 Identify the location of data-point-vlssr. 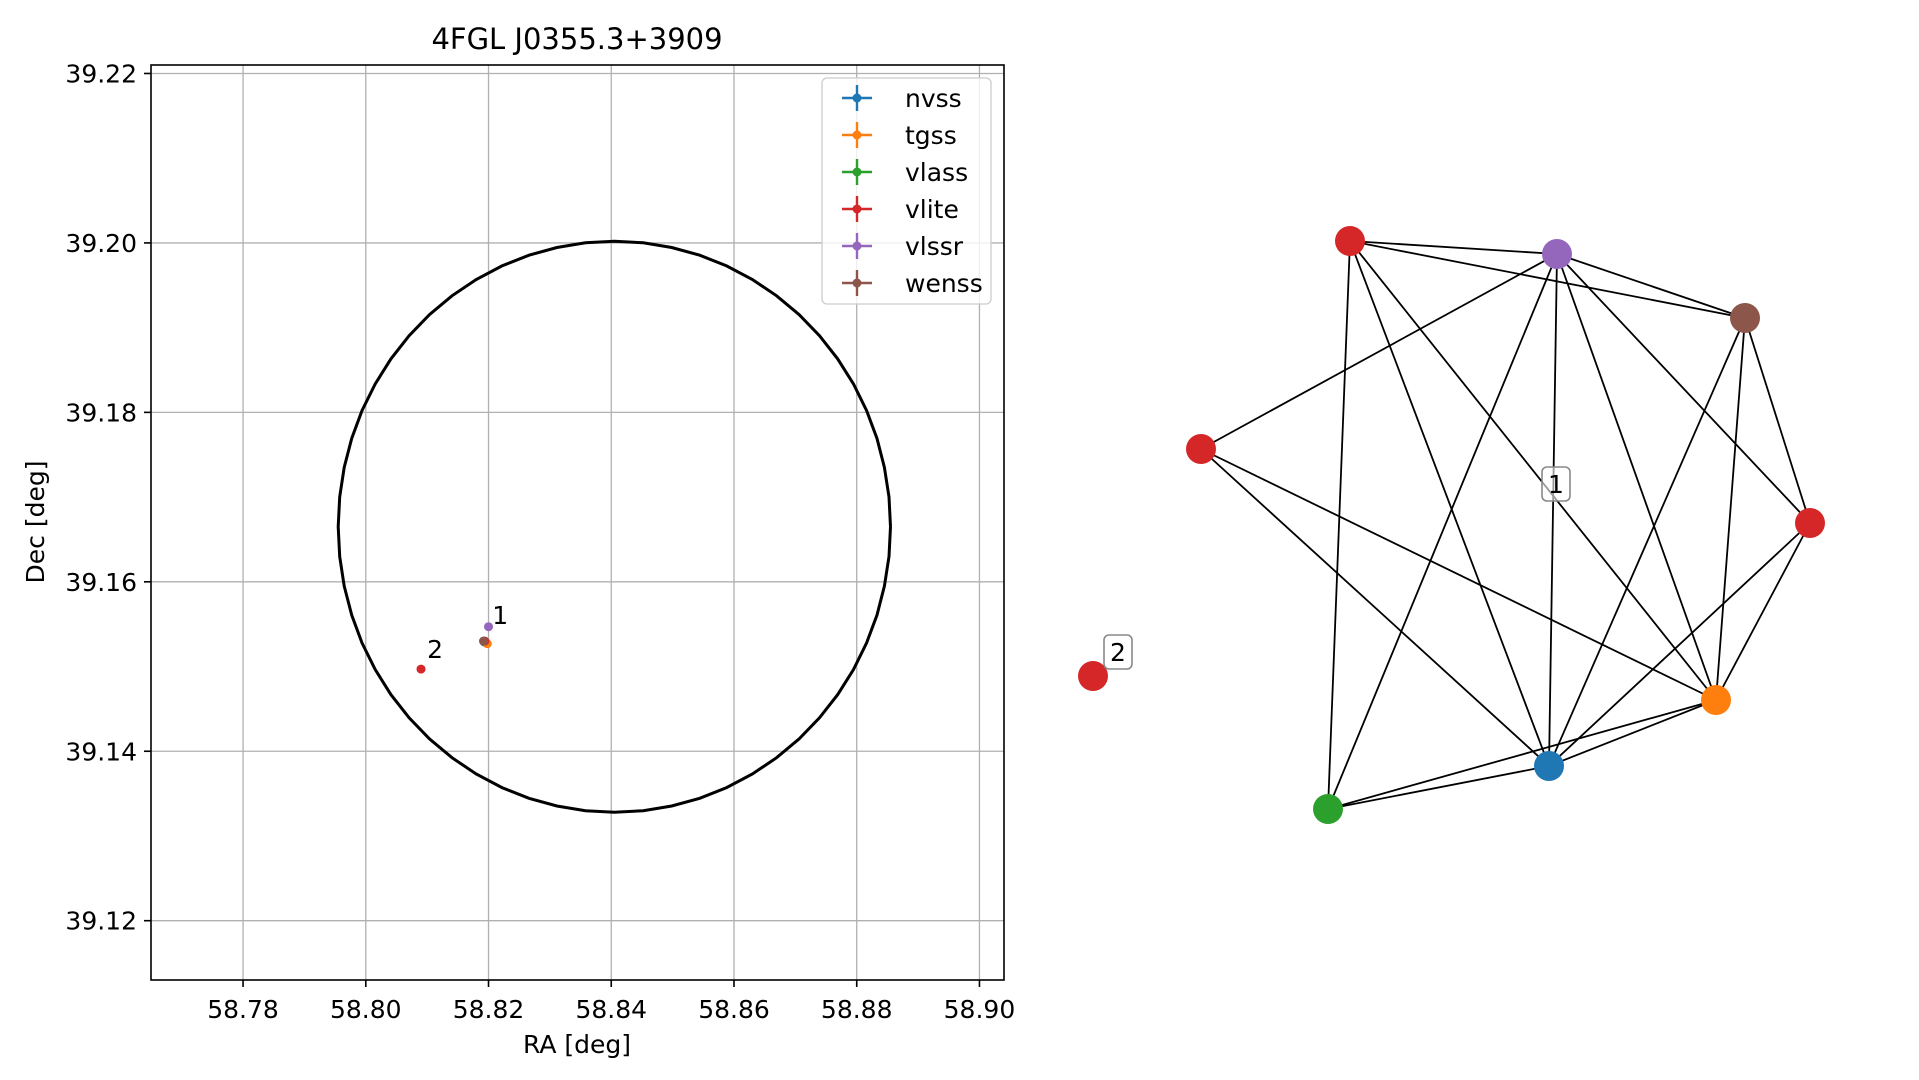
(489, 627).